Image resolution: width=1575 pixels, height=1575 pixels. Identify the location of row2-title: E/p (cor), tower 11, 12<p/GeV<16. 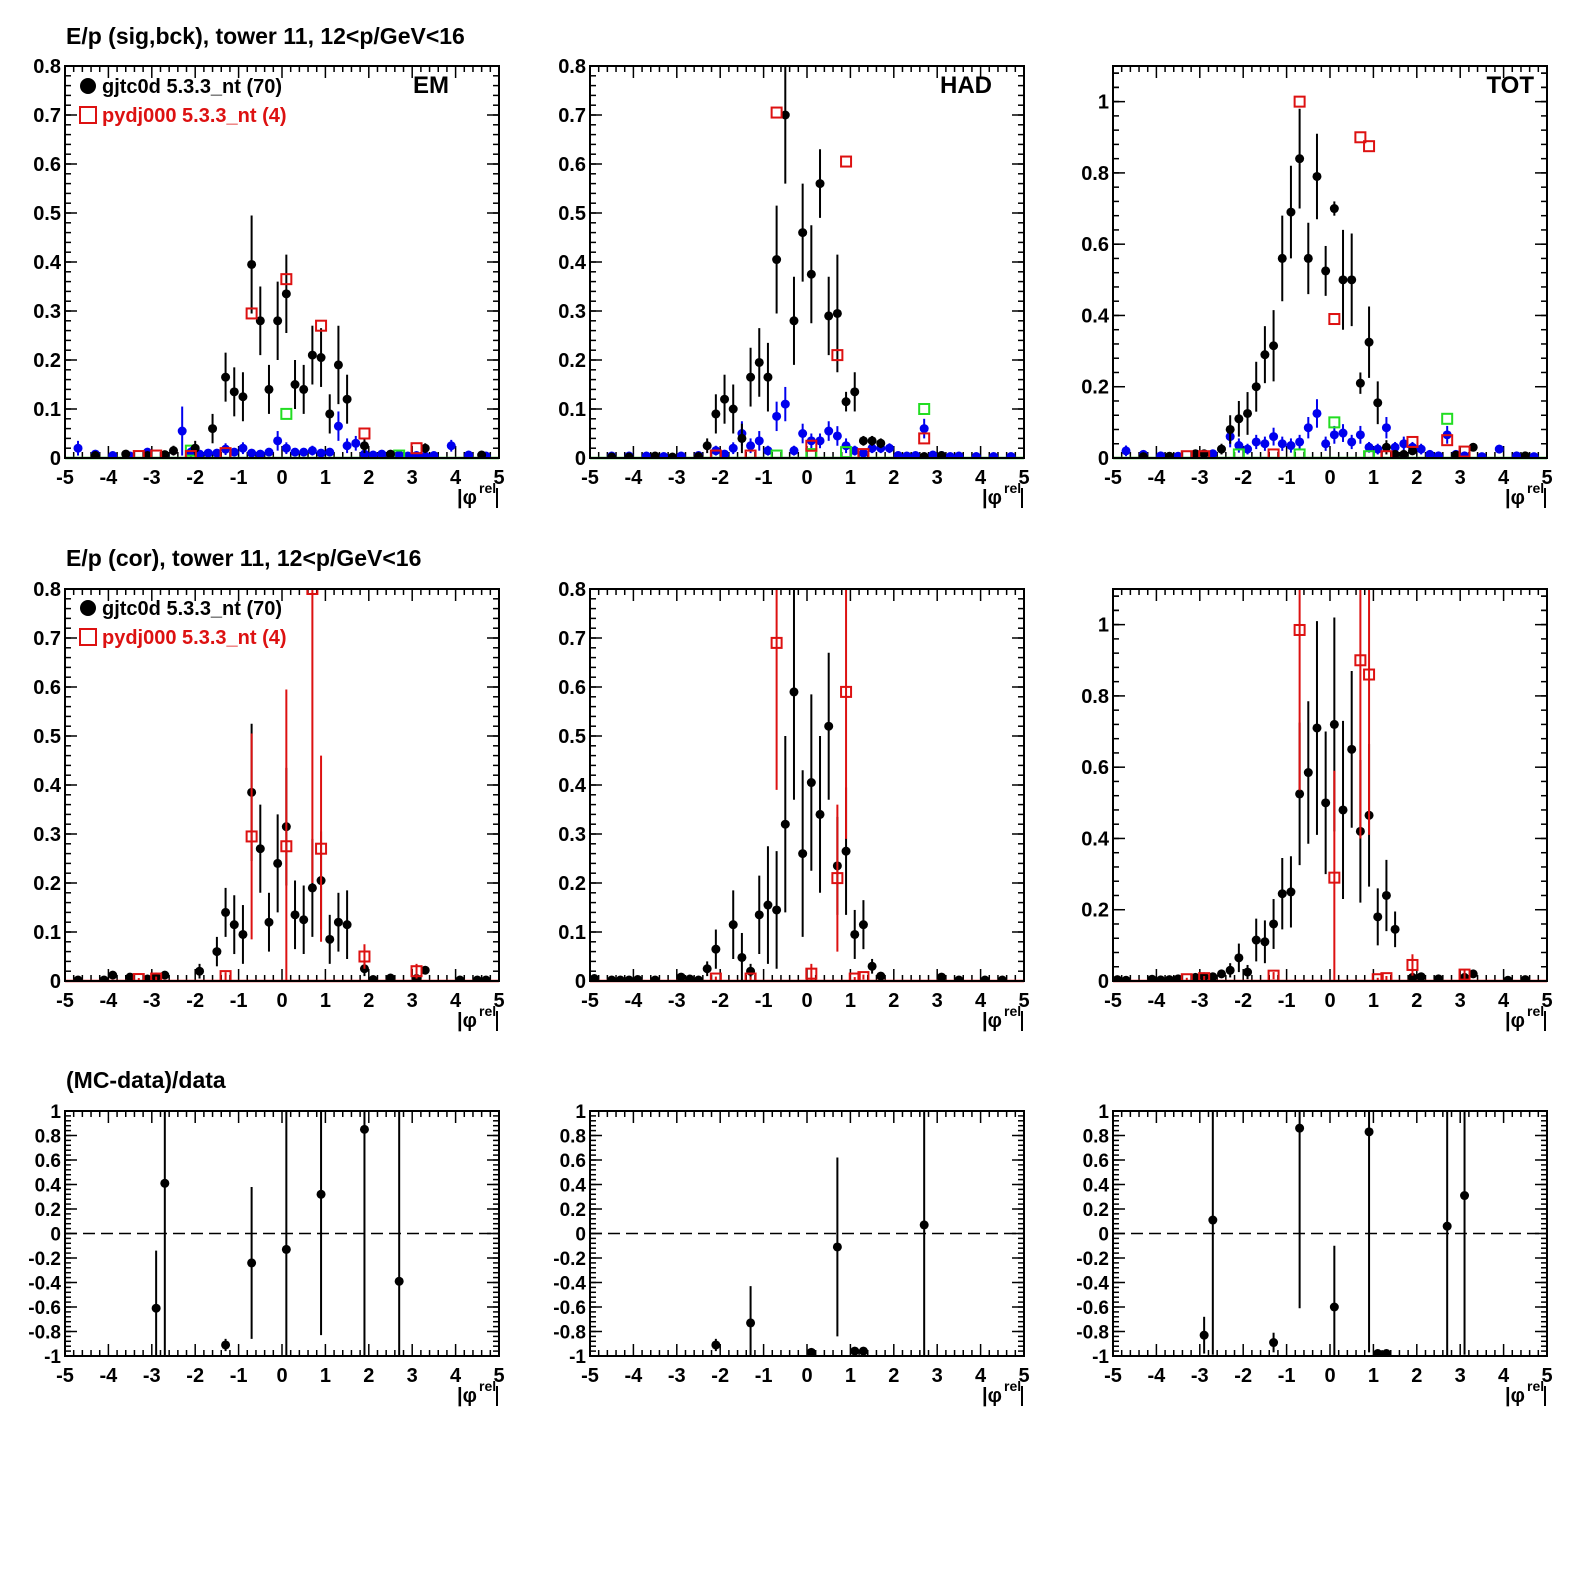
(243, 558).